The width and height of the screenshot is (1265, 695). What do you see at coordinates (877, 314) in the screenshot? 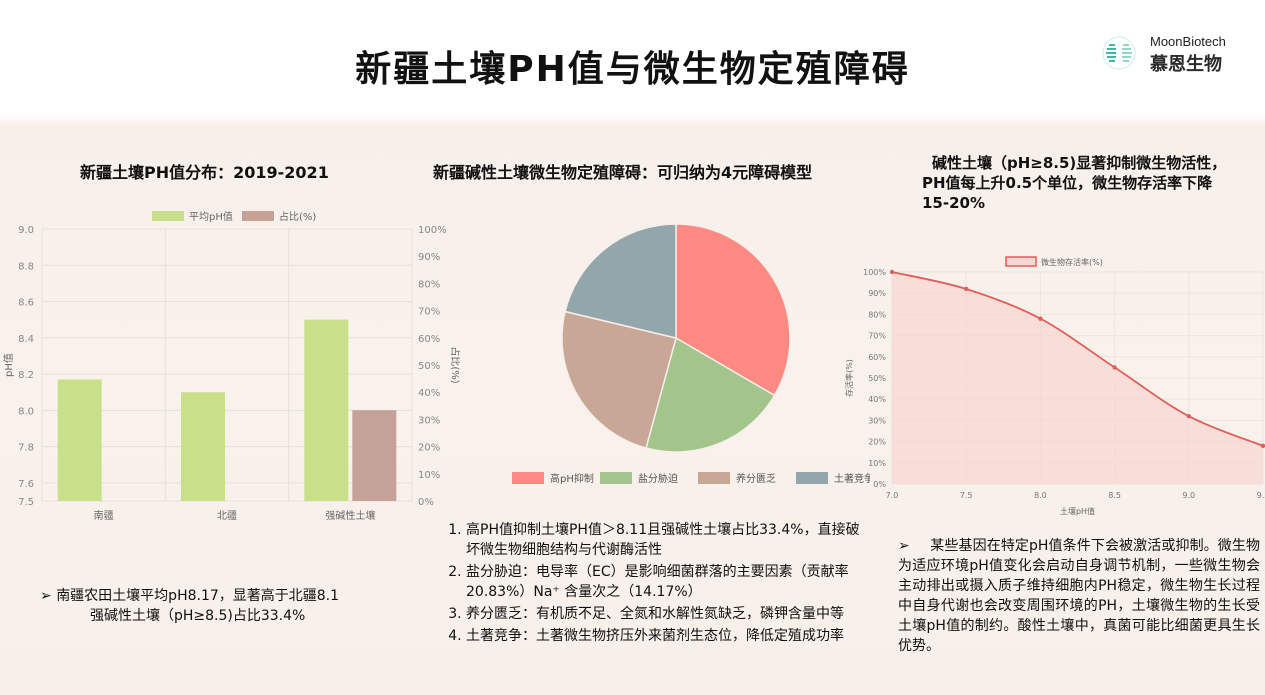
I see `y-tick-label: 80%` at bounding box center [877, 314].